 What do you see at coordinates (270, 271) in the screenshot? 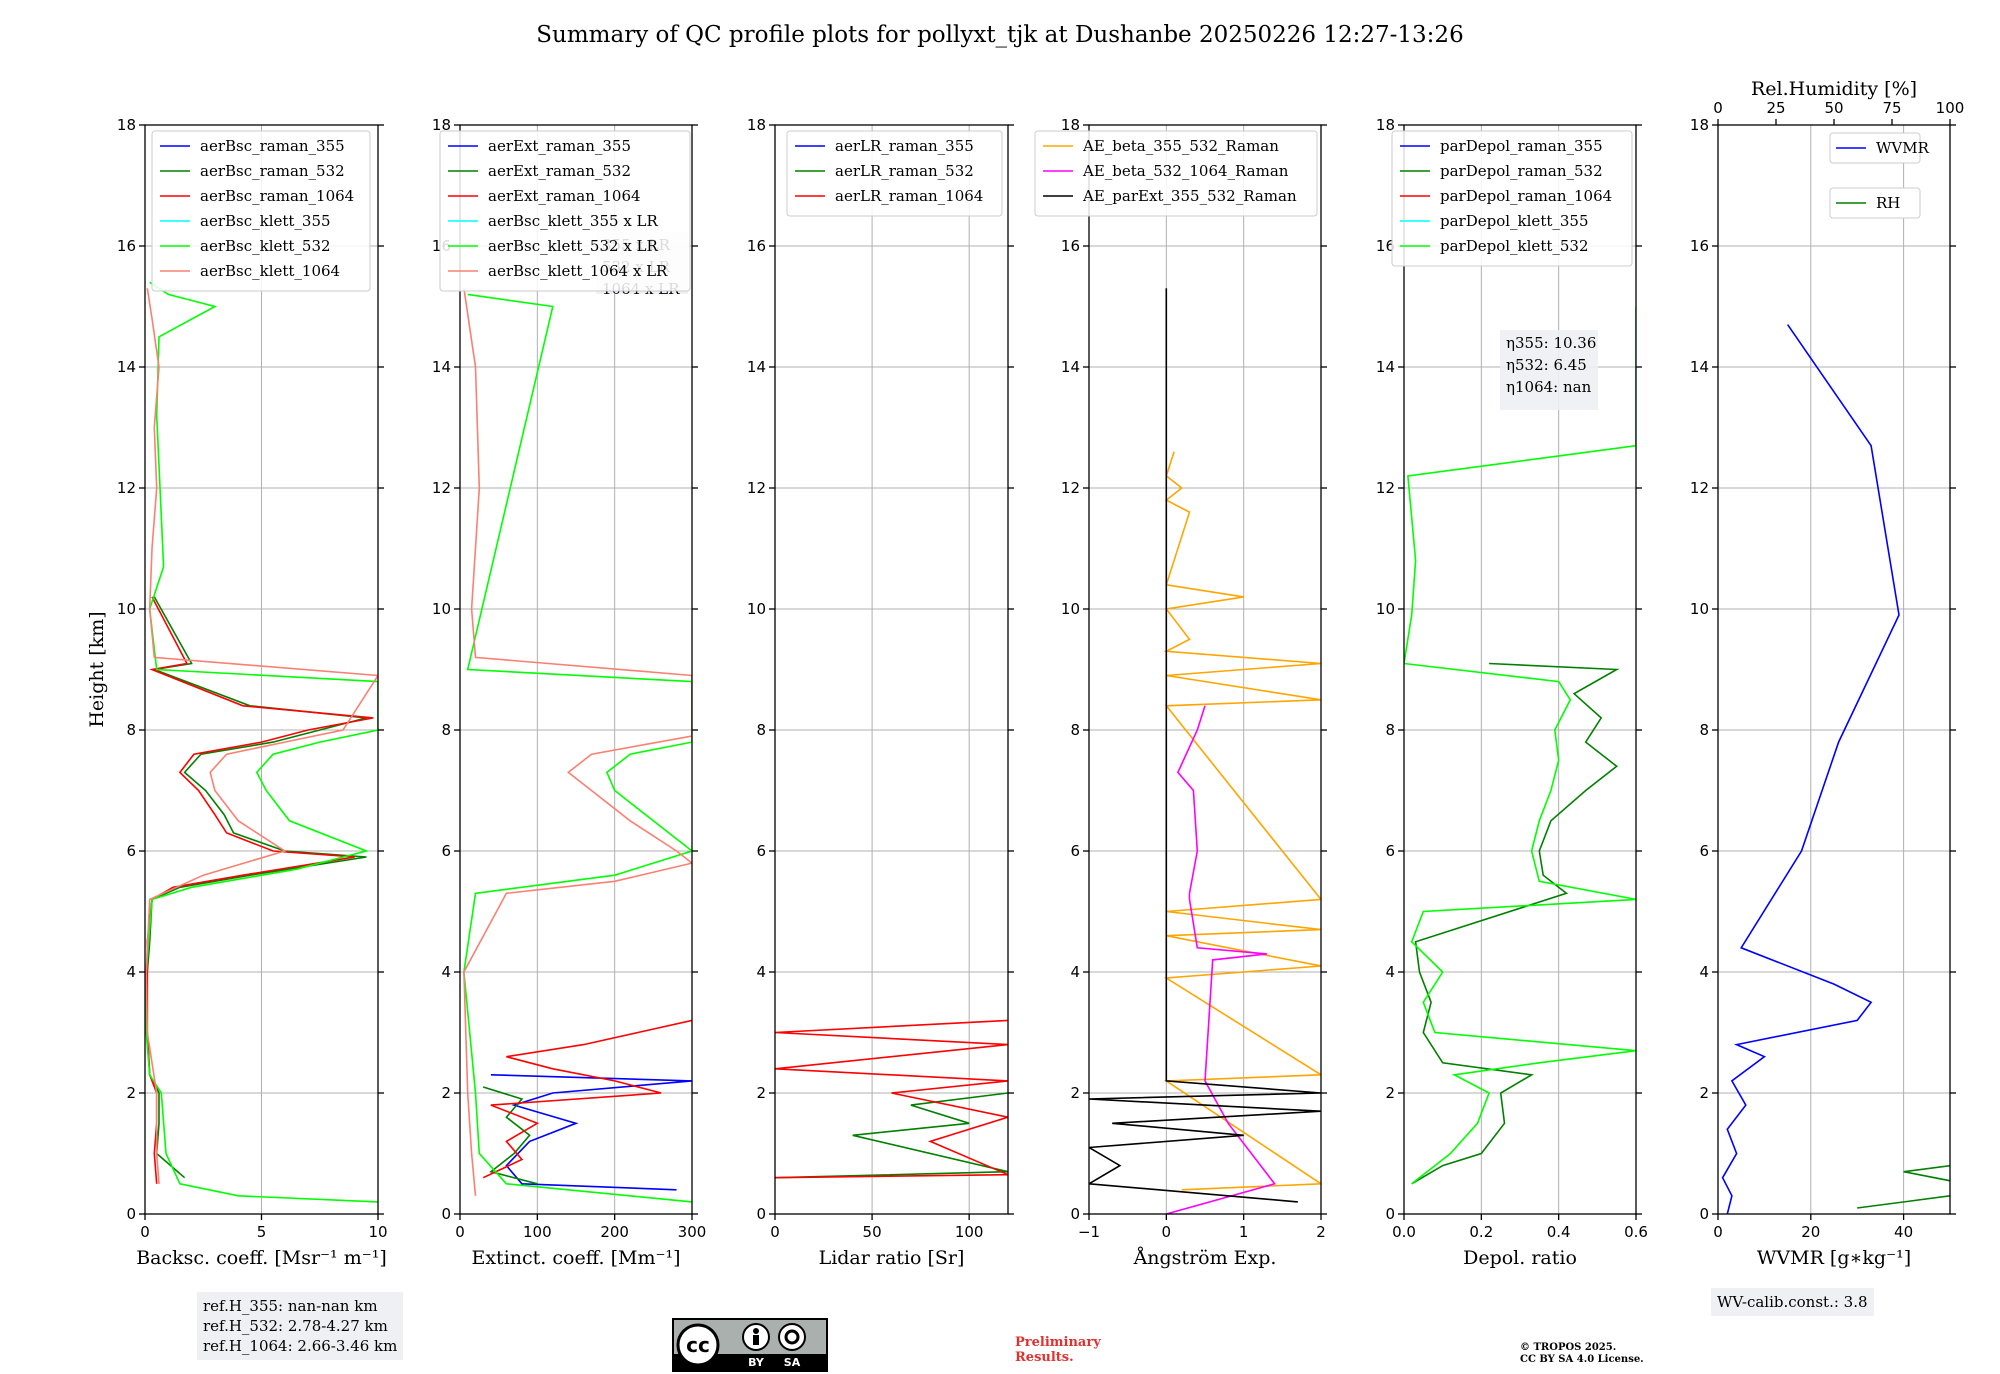
I see `legend-label: aerBsc_klett_1064` at bounding box center [270, 271].